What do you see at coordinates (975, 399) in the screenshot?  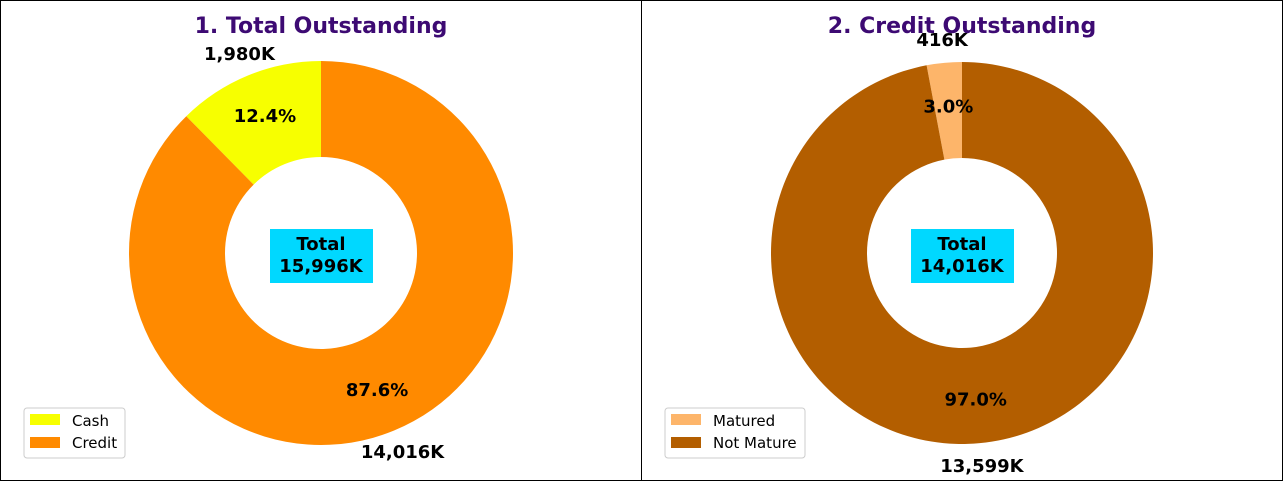 I see `percent-label-not-mature: 97.0%` at bounding box center [975, 399].